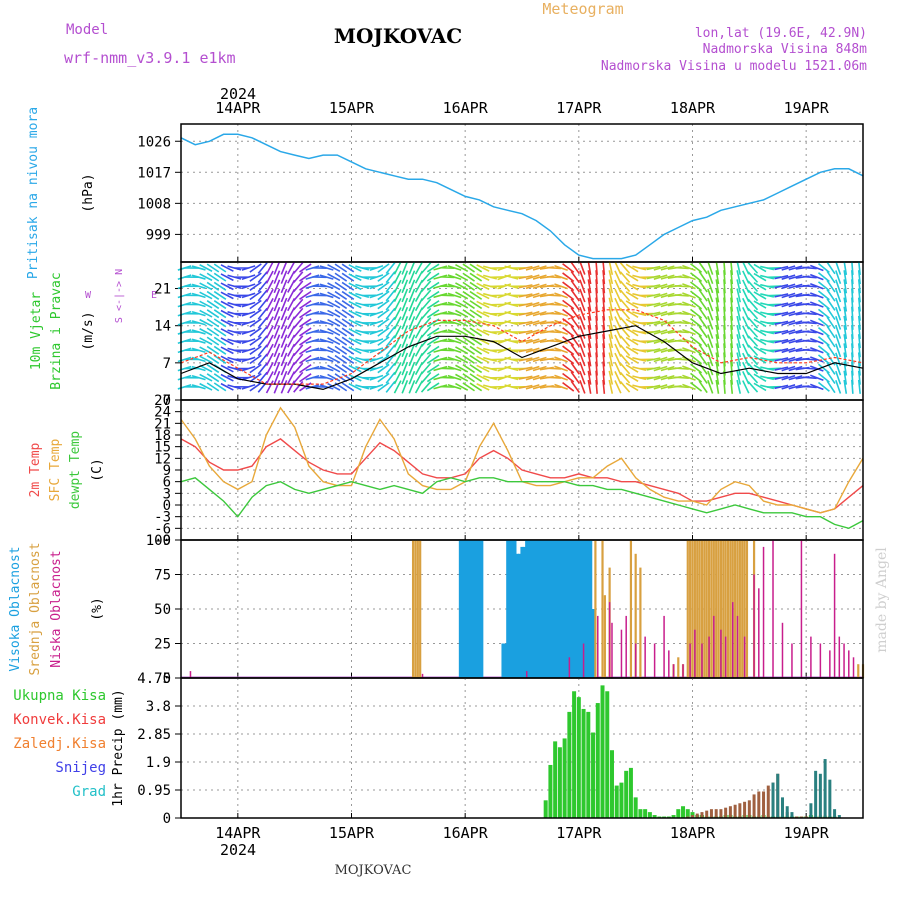 This screenshot has width=900, height=900. I want to click on year-label-bottom: 2024, so click(238, 850).